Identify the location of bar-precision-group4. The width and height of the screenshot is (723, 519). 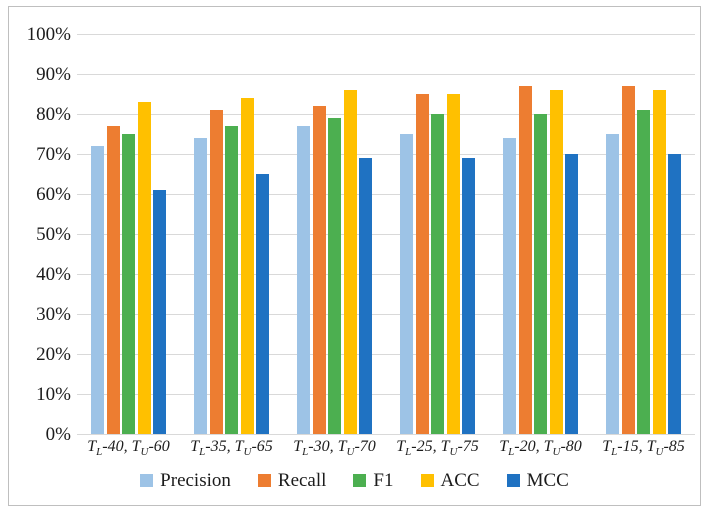
(406, 284).